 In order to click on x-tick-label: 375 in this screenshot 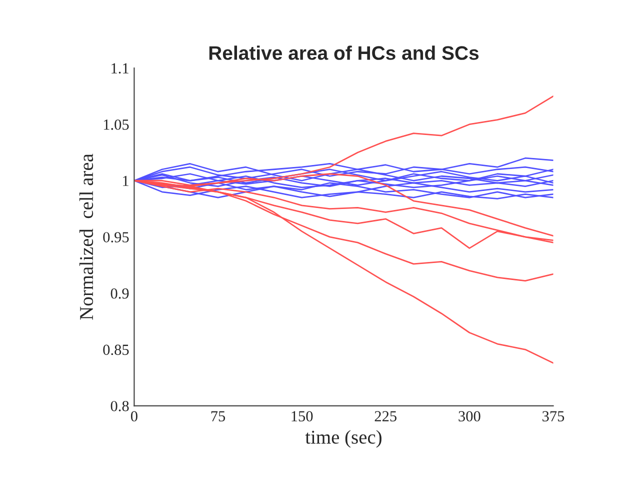, I will do `click(553, 416)`.